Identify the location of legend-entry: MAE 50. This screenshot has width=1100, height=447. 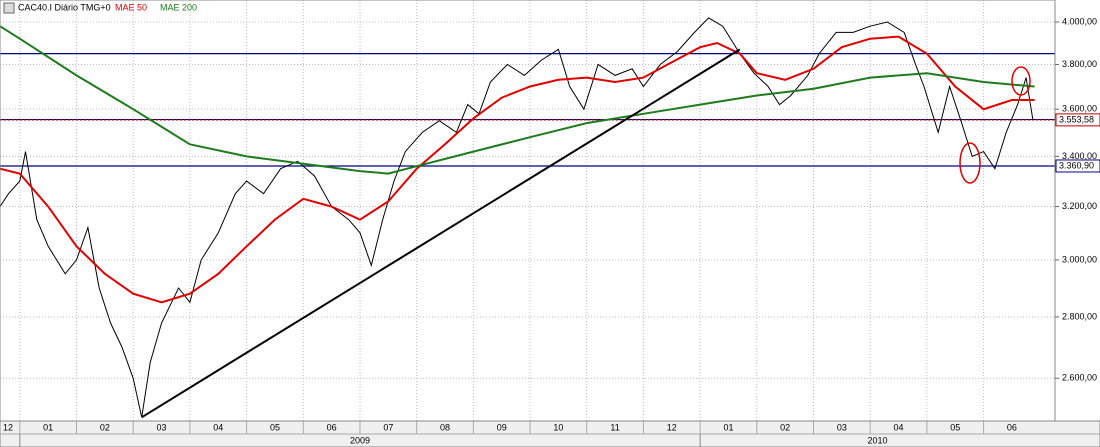
(131, 7).